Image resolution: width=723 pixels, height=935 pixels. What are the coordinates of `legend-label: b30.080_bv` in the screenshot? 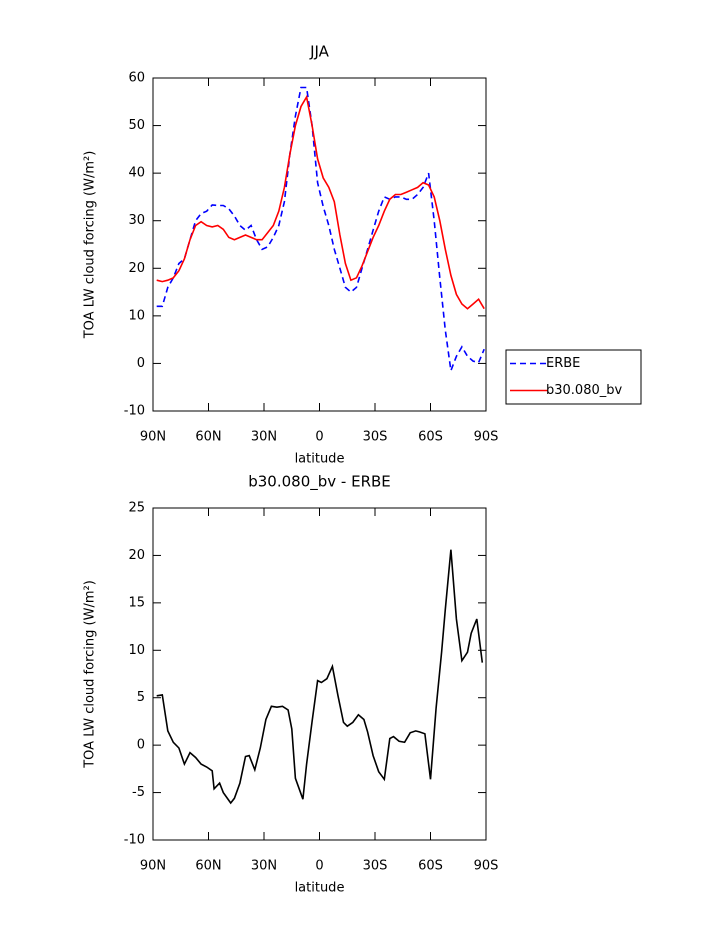 It's located at (584, 390).